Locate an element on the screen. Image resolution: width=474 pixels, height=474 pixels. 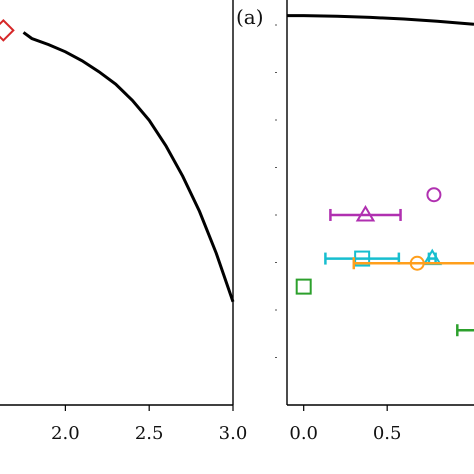
right-series-line is located at coordinates (380, 20).